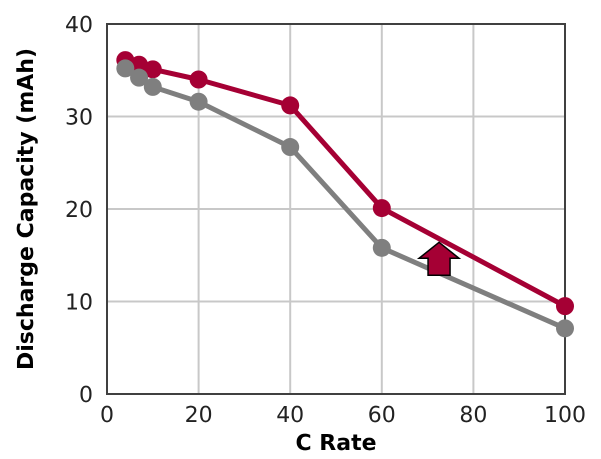 The image size is (601, 459). What do you see at coordinates (26, 209) in the screenshot?
I see `y-axis-title: Discharge Capacity (mAh)` at bounding box center [26, 209].